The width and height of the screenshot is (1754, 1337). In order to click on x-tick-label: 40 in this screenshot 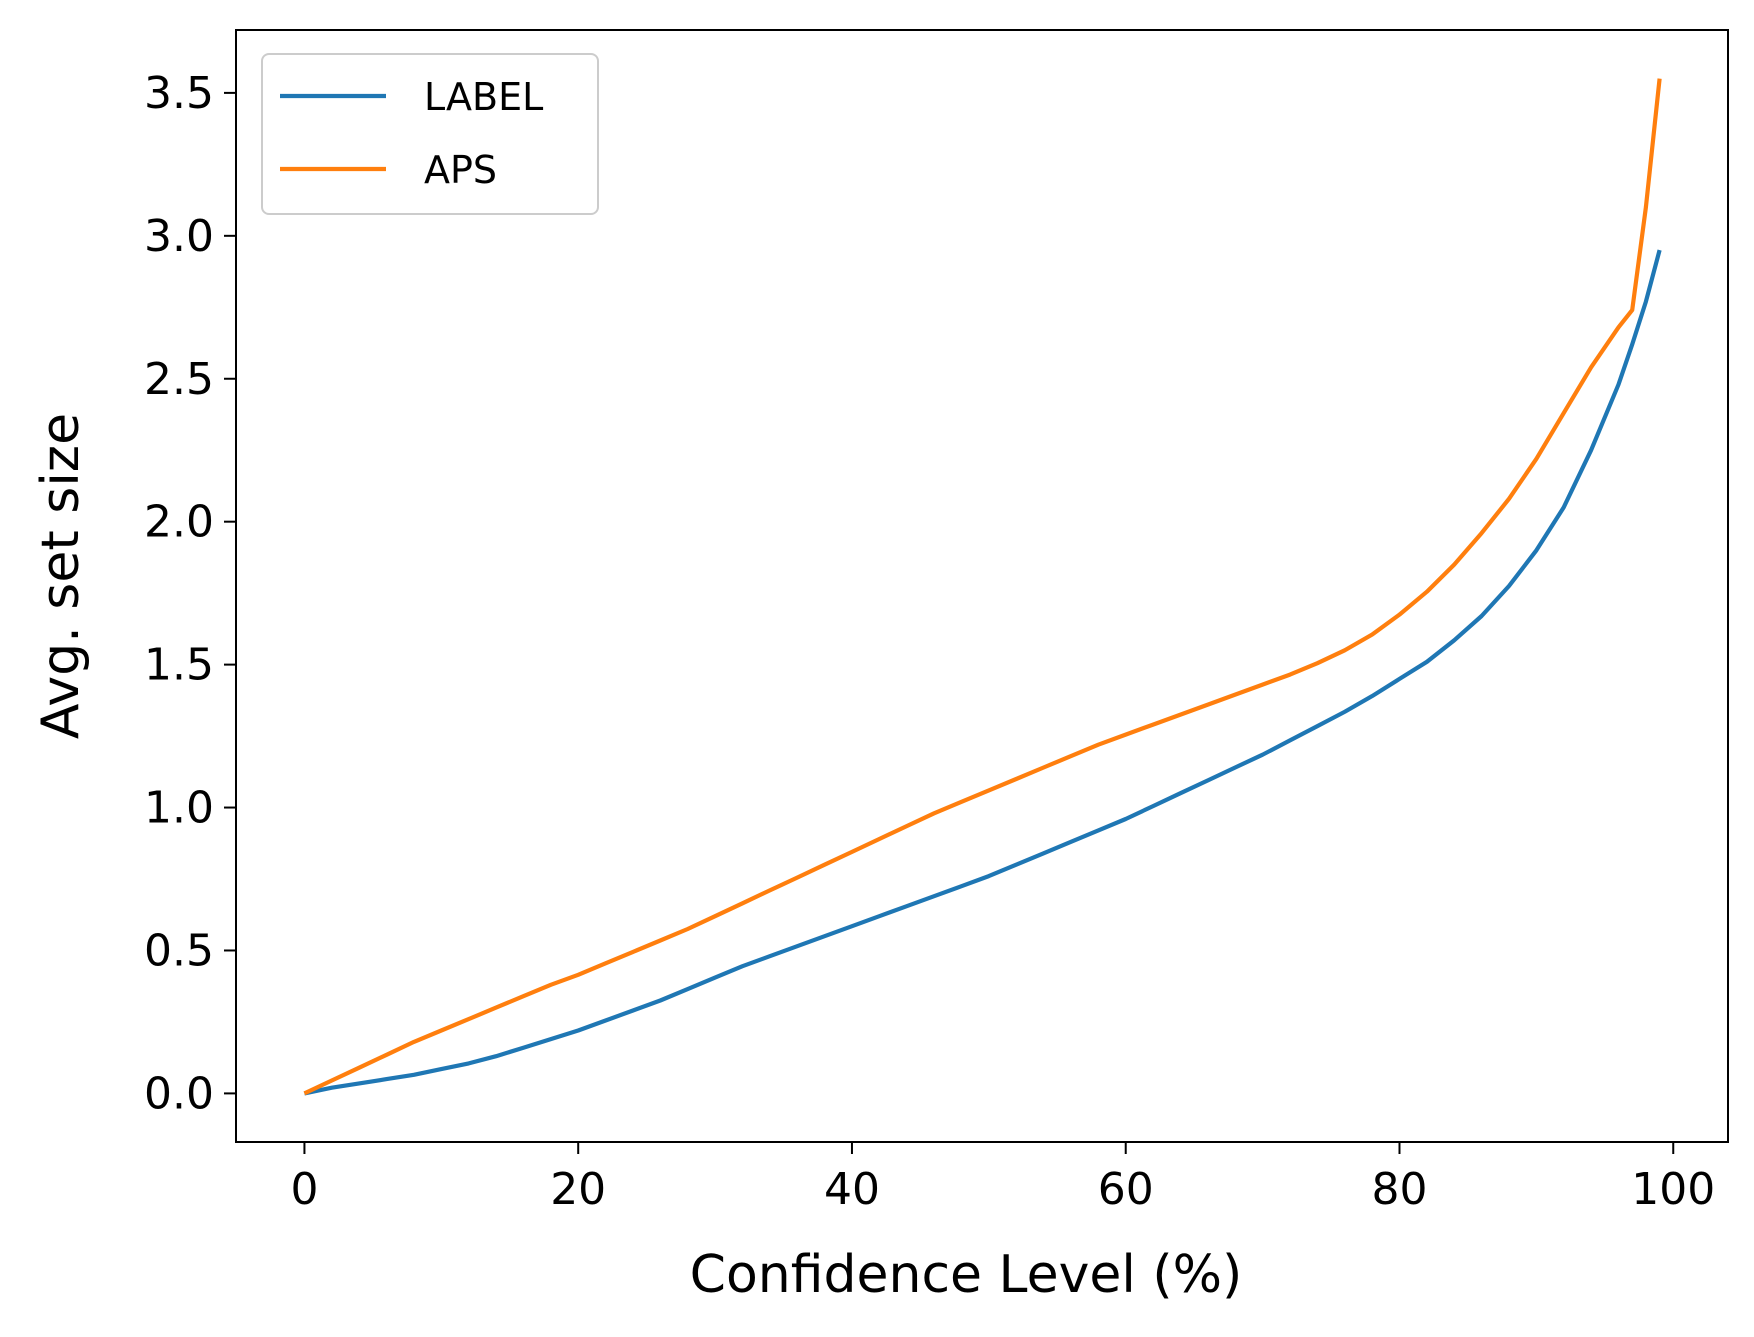, I will do `click(852, 1189)`.